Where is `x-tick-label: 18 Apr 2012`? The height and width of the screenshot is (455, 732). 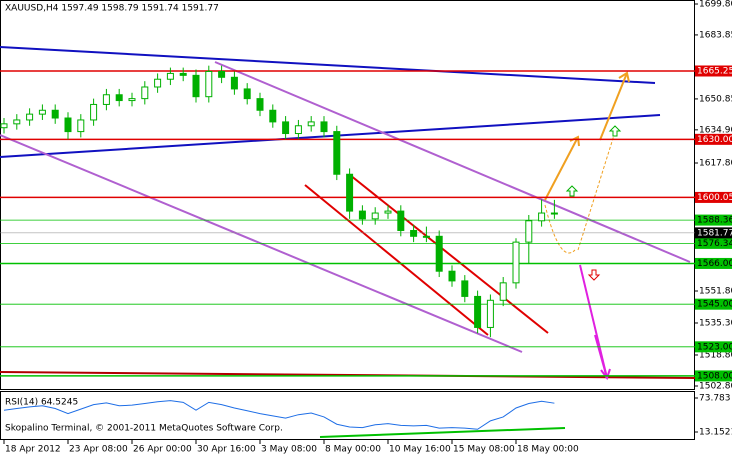 x-tick-label: 18 Apr 2012 is located at coordinates (33, 450).